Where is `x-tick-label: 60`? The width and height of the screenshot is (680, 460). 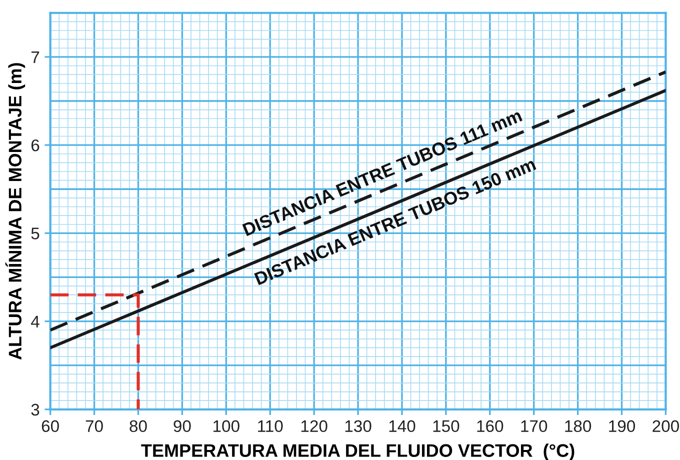 x-tick-label: 60 is located at coordinates (50, 426).